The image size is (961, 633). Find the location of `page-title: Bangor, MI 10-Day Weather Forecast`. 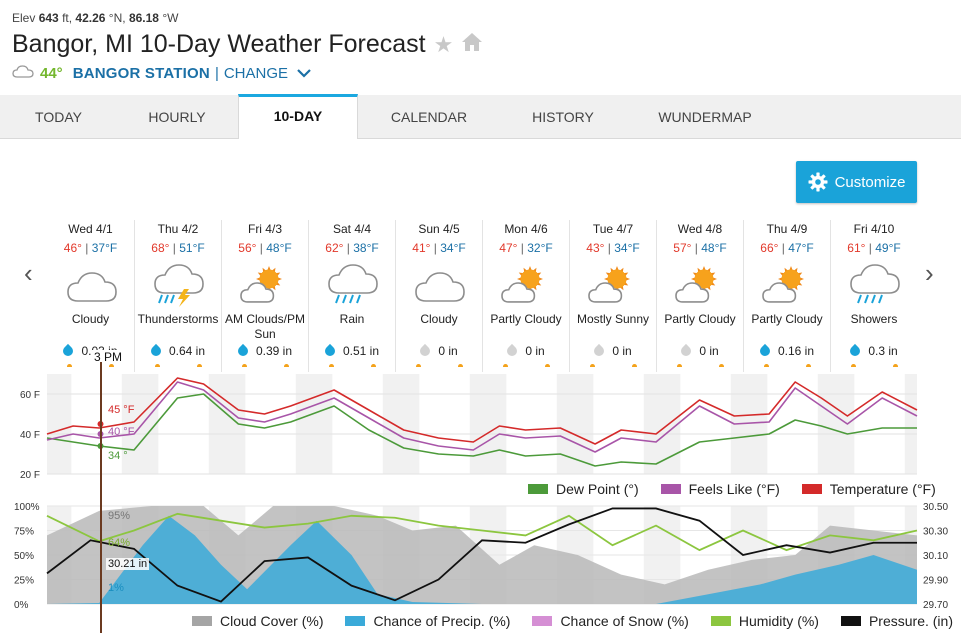

page-title: Bangor, MI 10-Day Weather Forecast is located at coordinates (219, 44).